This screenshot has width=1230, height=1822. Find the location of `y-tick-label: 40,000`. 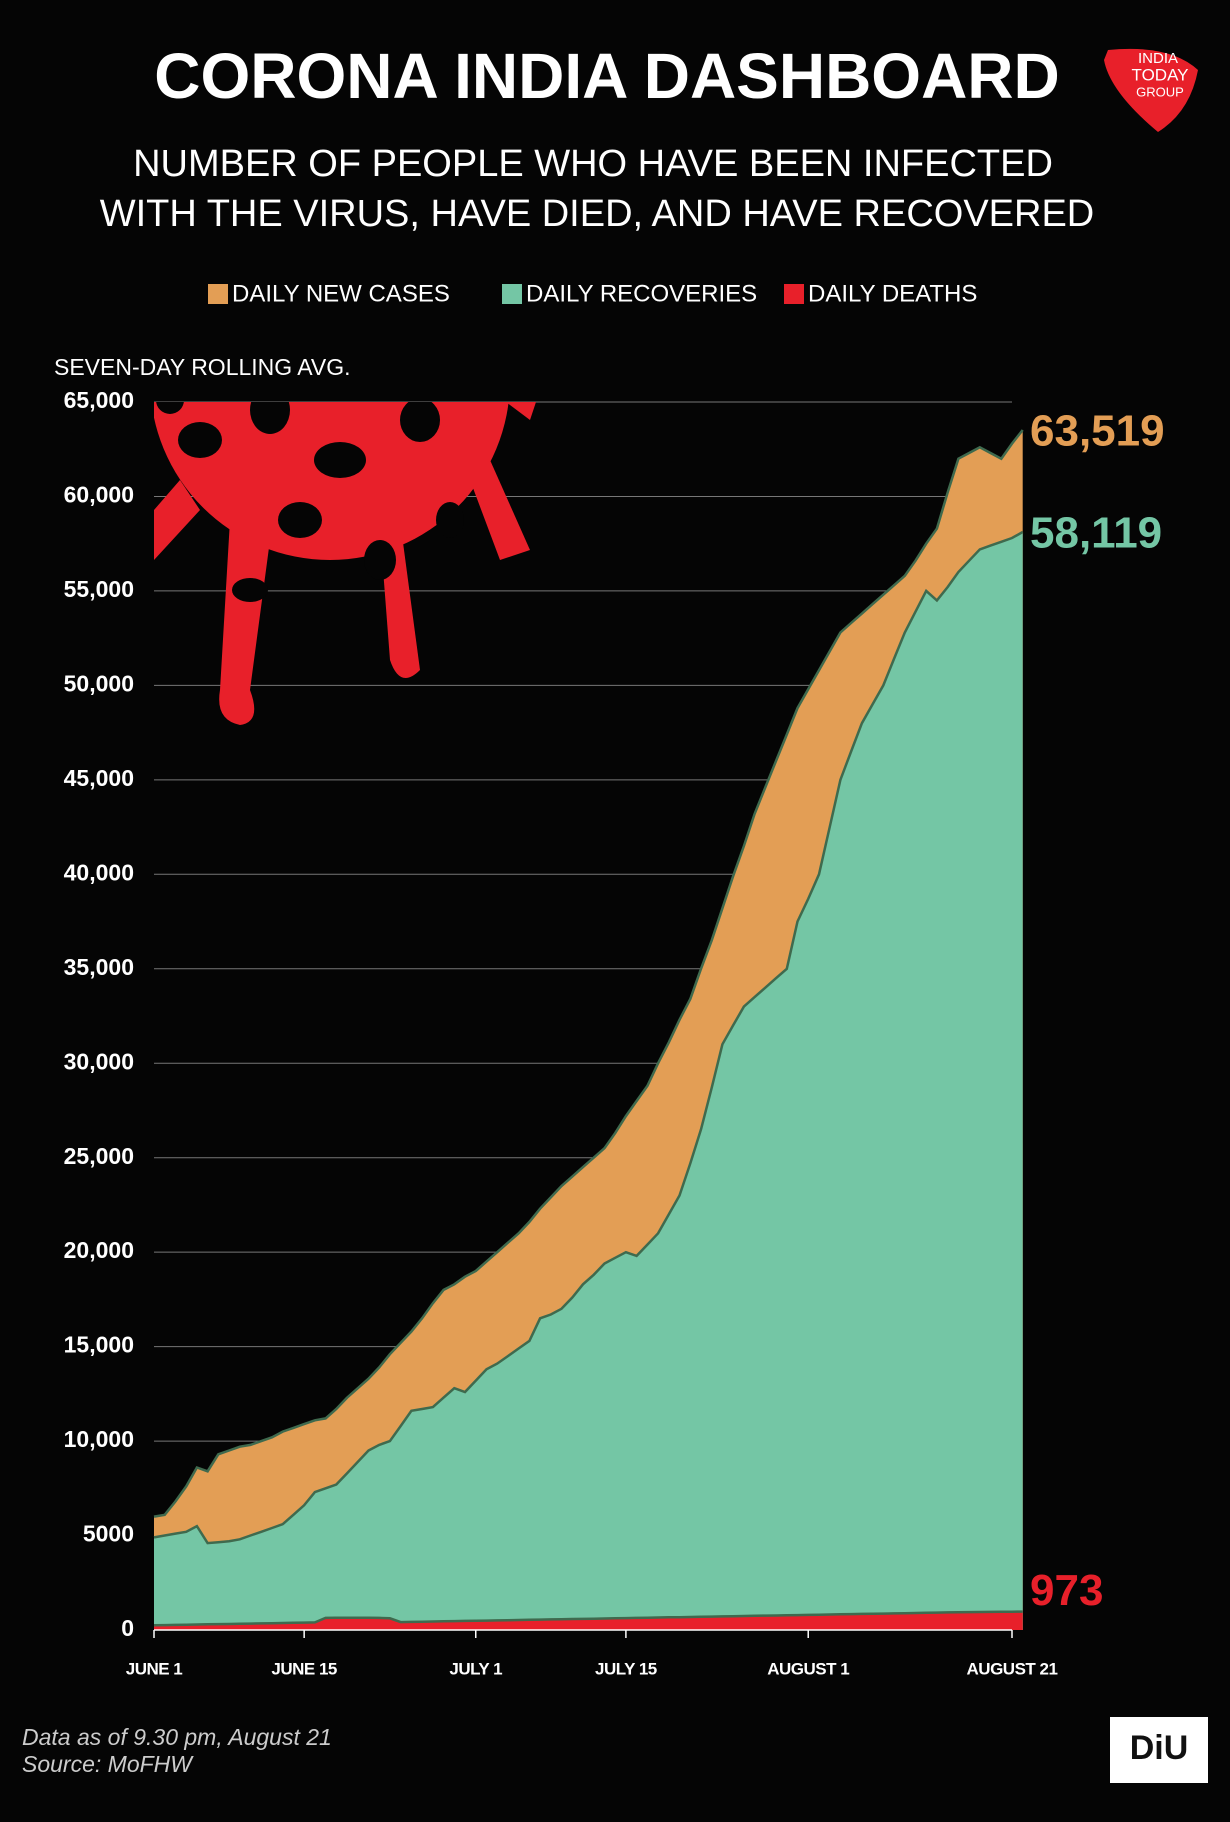

y-tick-label: 40,000 is located at coordinates (99, 872).